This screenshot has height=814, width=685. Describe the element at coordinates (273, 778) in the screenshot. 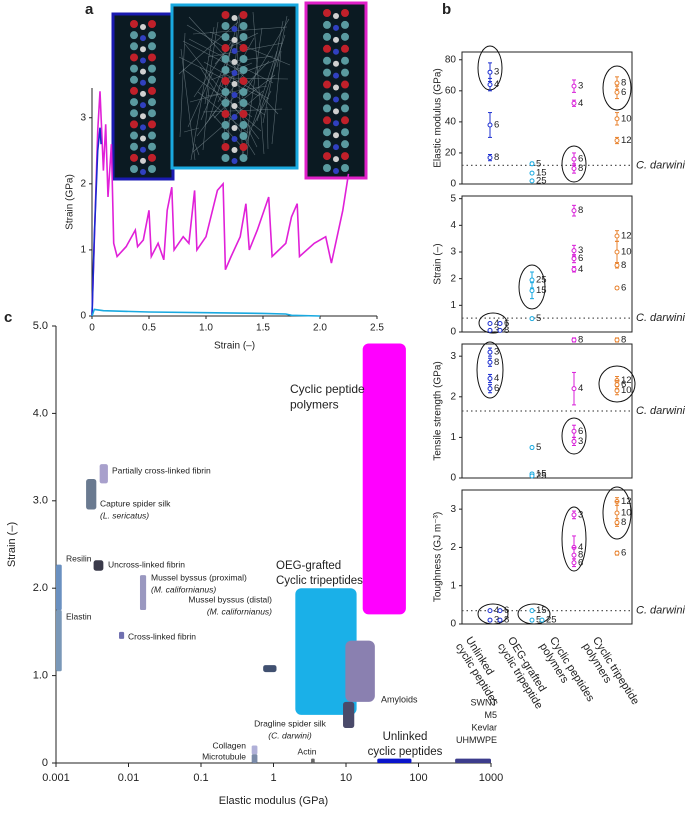

I see `x-tick-label: 1` at that location.